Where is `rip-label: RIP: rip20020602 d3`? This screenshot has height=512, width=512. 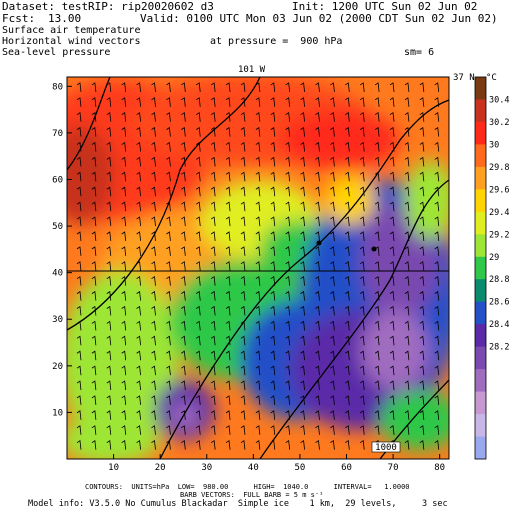 rip-label: RIP: rip20020602 d3 is located at coordinates (151, 6).